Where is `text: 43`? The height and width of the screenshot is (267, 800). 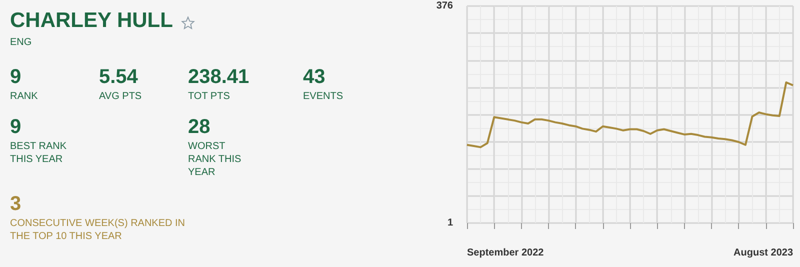
text: 43 is located at coordinates (314, 77).